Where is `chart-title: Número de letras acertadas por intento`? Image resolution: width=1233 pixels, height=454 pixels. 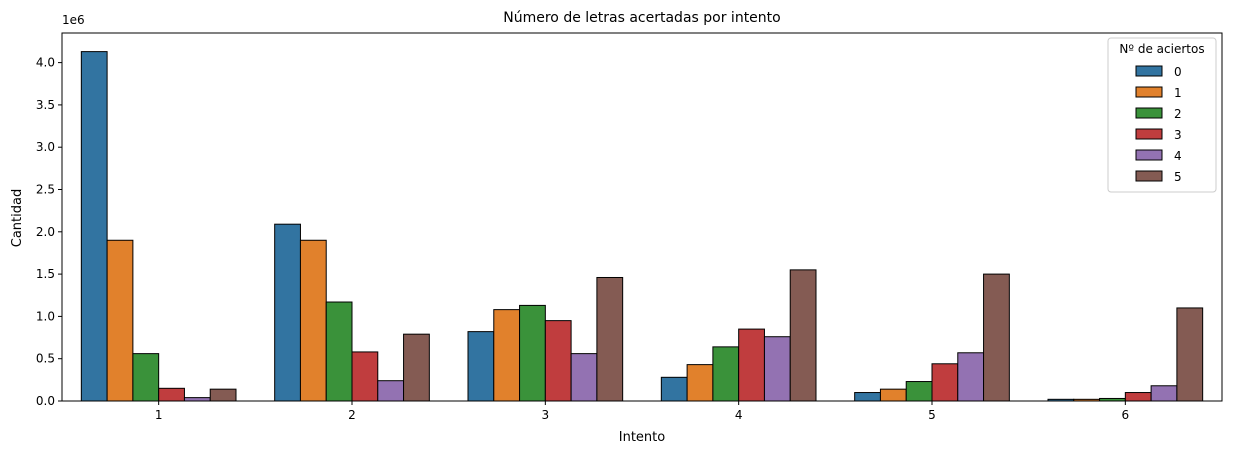 chart-title: Número de letras acertadas por intento is located at coordinates (641, 18).